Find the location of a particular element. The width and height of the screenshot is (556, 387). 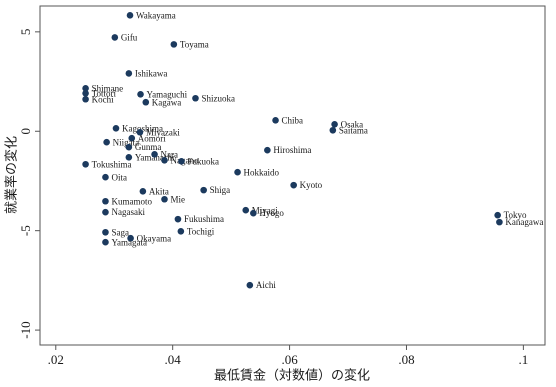

point-label: Gifu is located at coordinates (129, 37).